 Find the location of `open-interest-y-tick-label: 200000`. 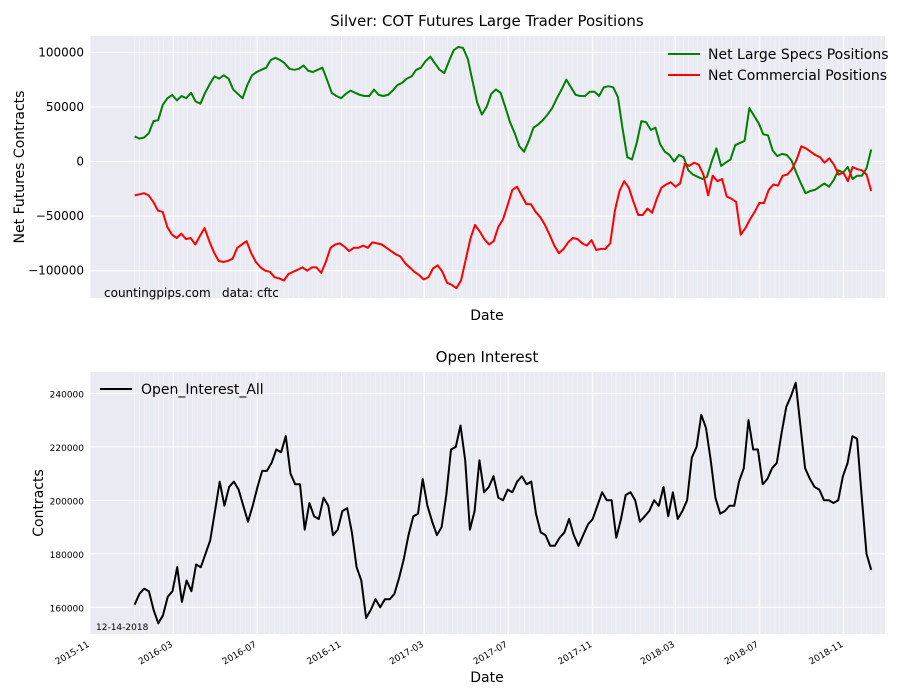

open-interest-y-tick-label: 200000 is located at coordinates (67, 502).